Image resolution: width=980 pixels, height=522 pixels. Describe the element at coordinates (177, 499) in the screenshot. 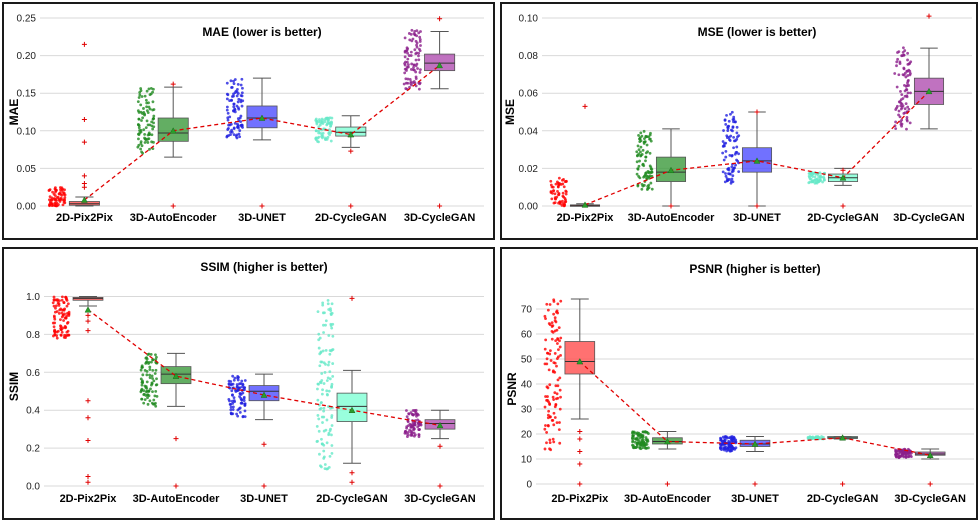

I see `ssim-category-label: 3D-AutoEncoder` at that location.